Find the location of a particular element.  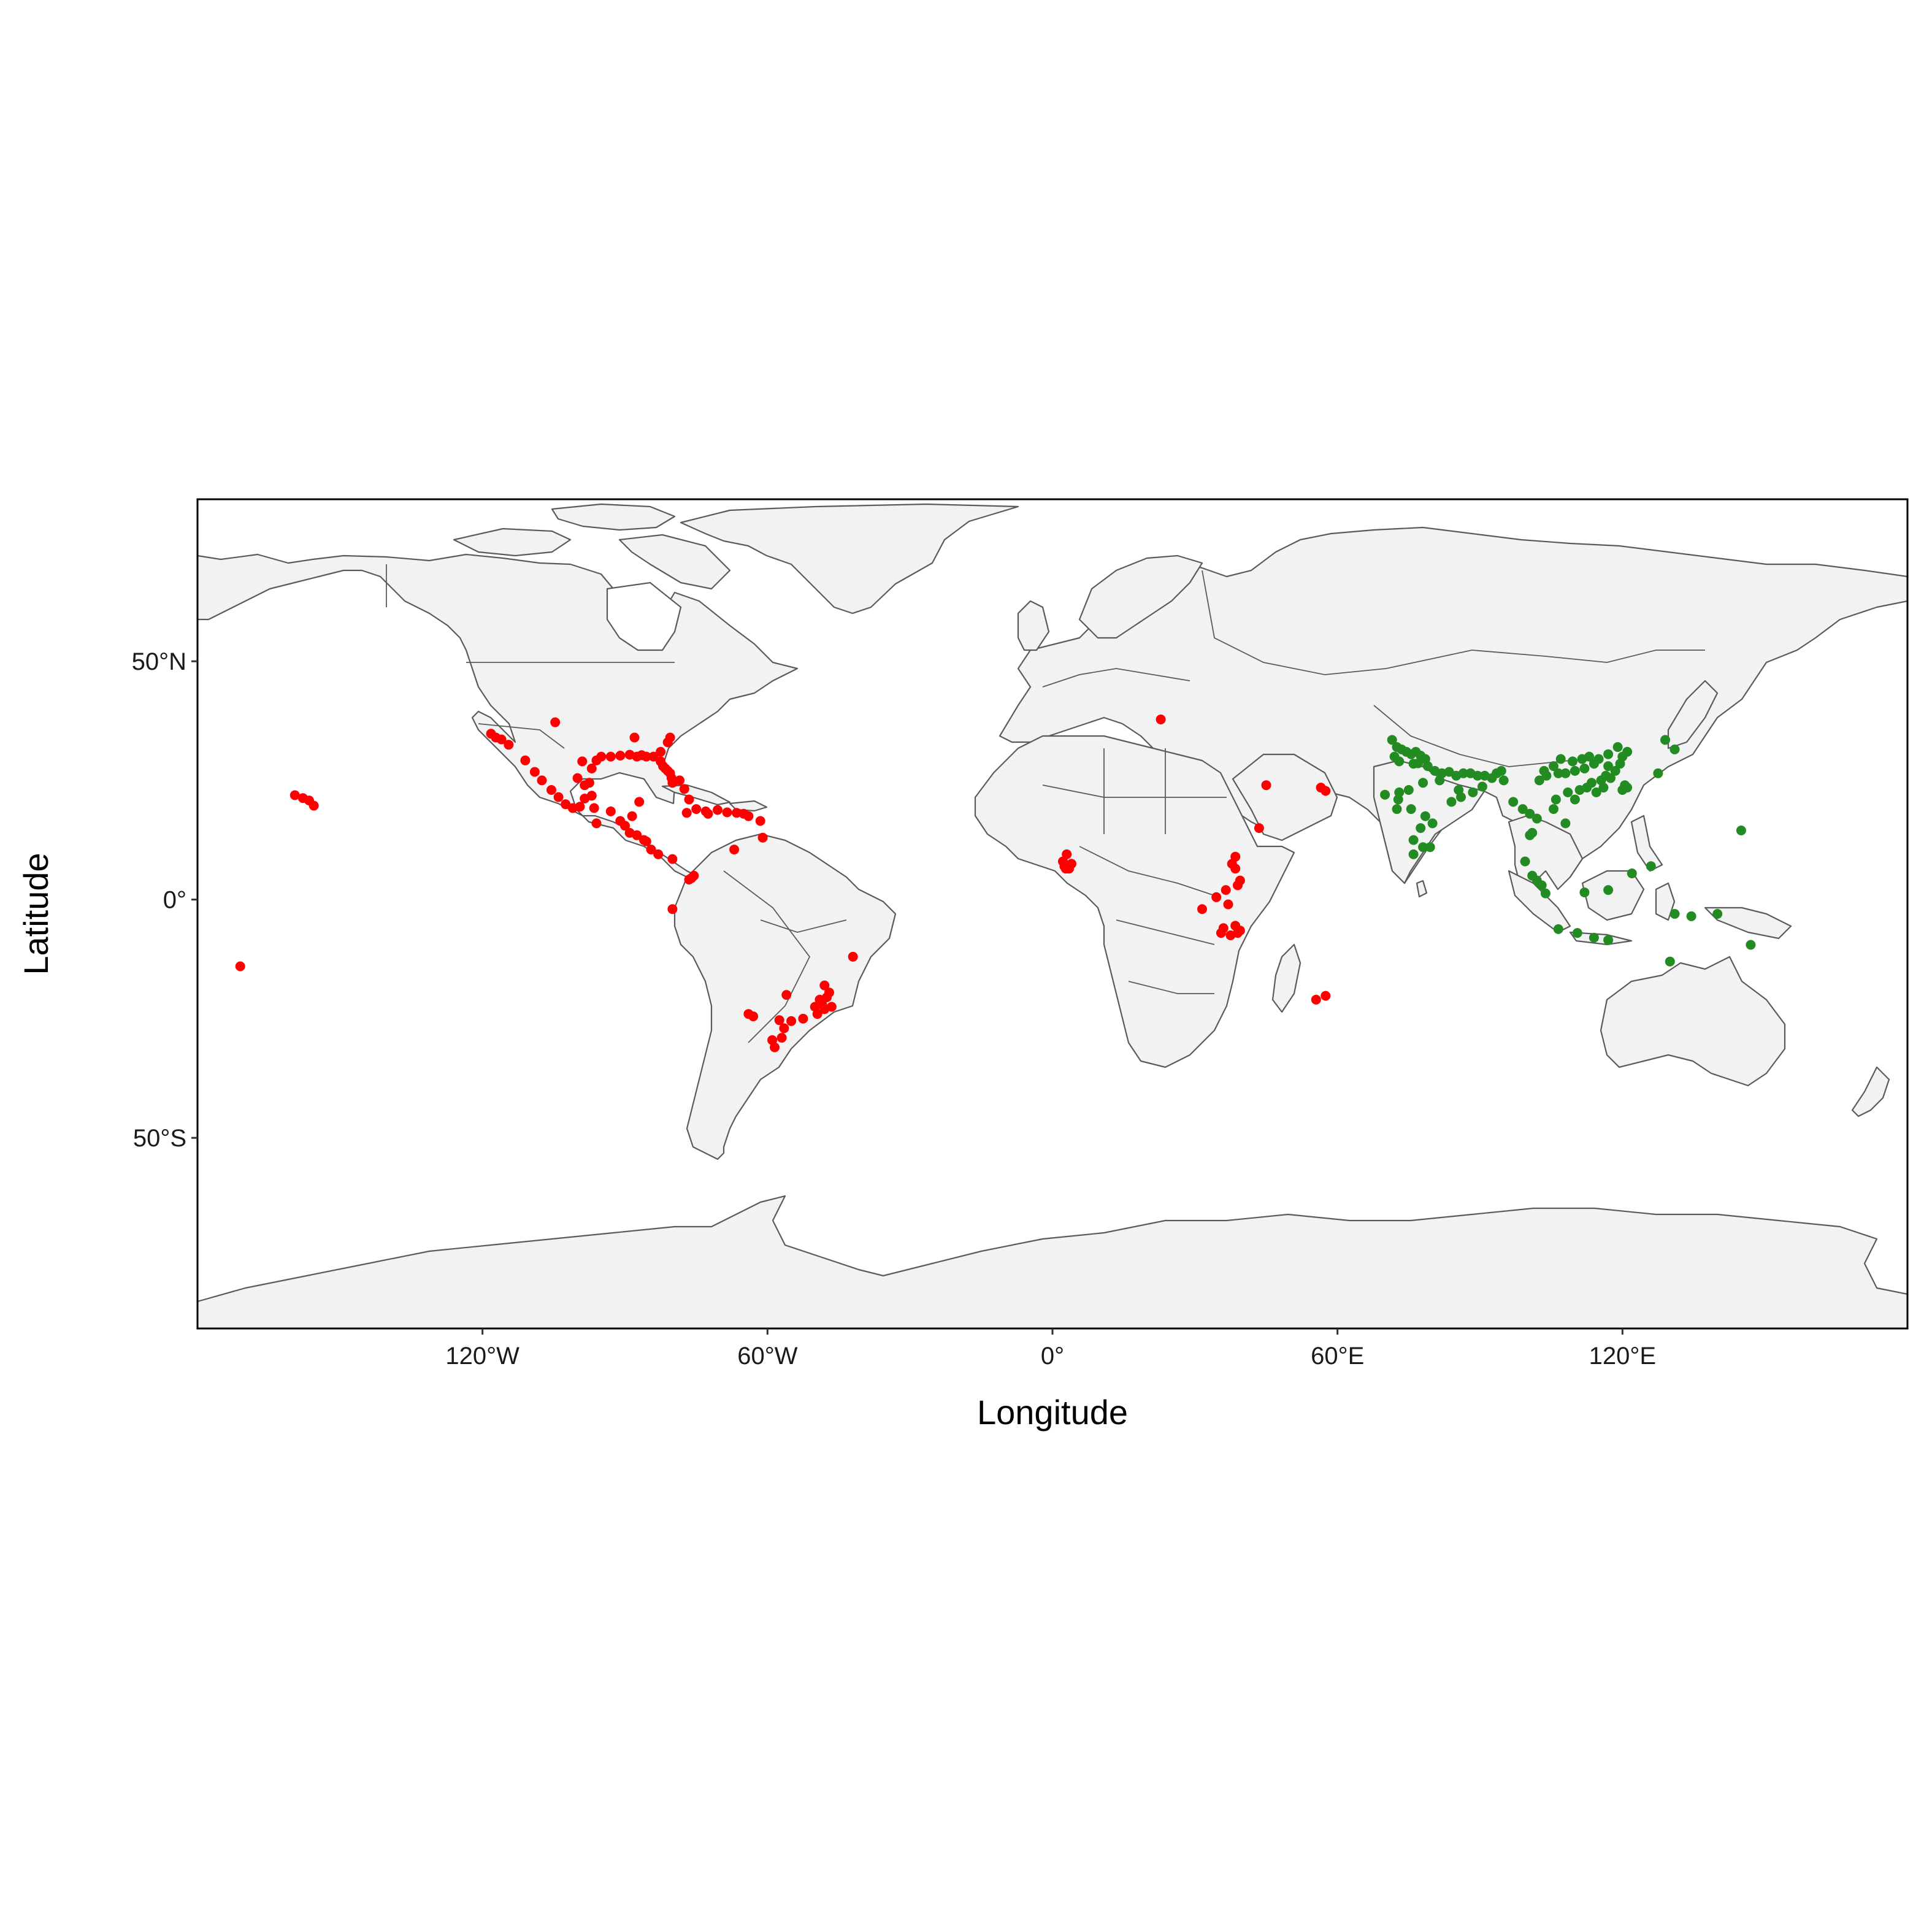

landmass-antarctica is located at coordinates (1052, 1261).